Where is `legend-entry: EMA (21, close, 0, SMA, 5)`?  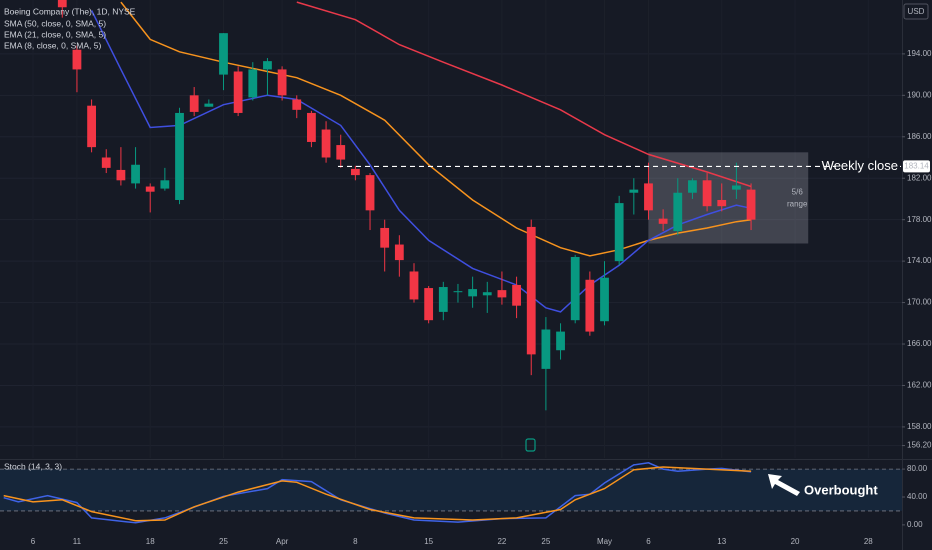
legend-entry: EMA (21, close, 0, SMA, 5) is located at coordinates (55, 34).